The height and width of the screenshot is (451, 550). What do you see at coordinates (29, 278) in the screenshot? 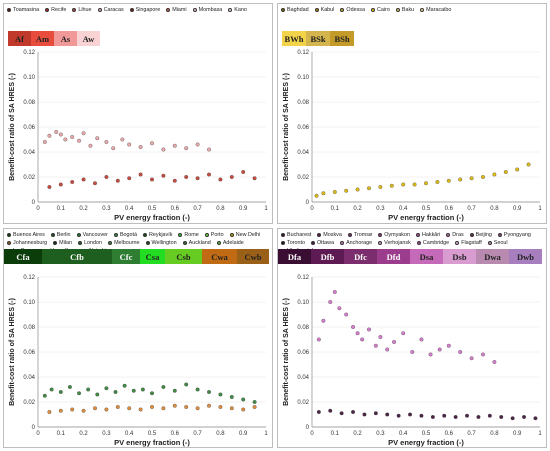
I see `y-tick-label: 0.12` at bounding box center [29, 278].